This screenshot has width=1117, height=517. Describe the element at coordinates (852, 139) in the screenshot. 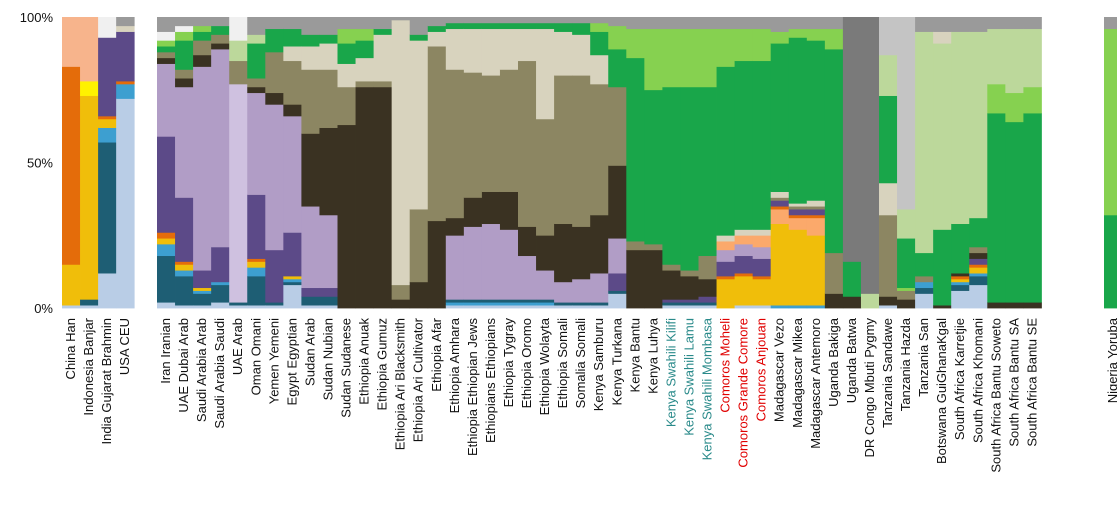

I see `bar-segment-darkgrey` at that location.